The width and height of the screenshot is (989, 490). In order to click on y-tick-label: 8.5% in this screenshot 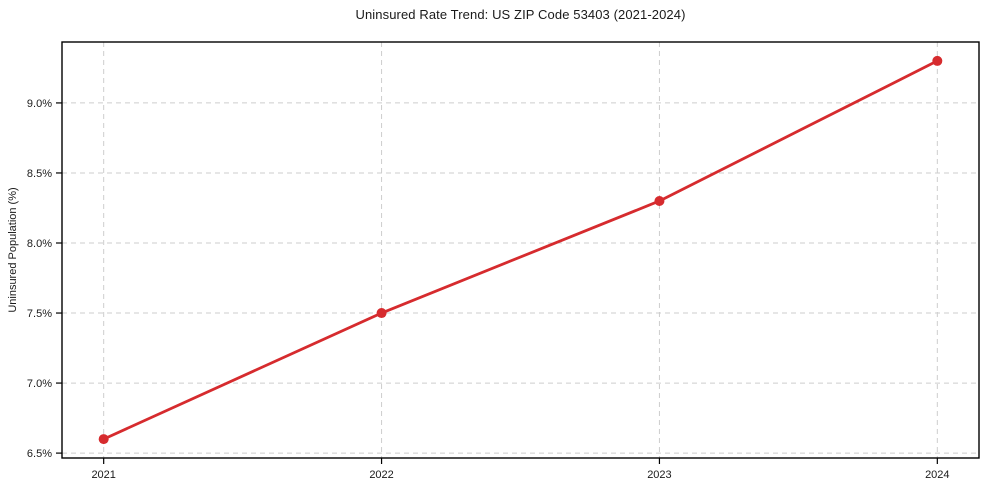, I will do `click(39, 174)`.